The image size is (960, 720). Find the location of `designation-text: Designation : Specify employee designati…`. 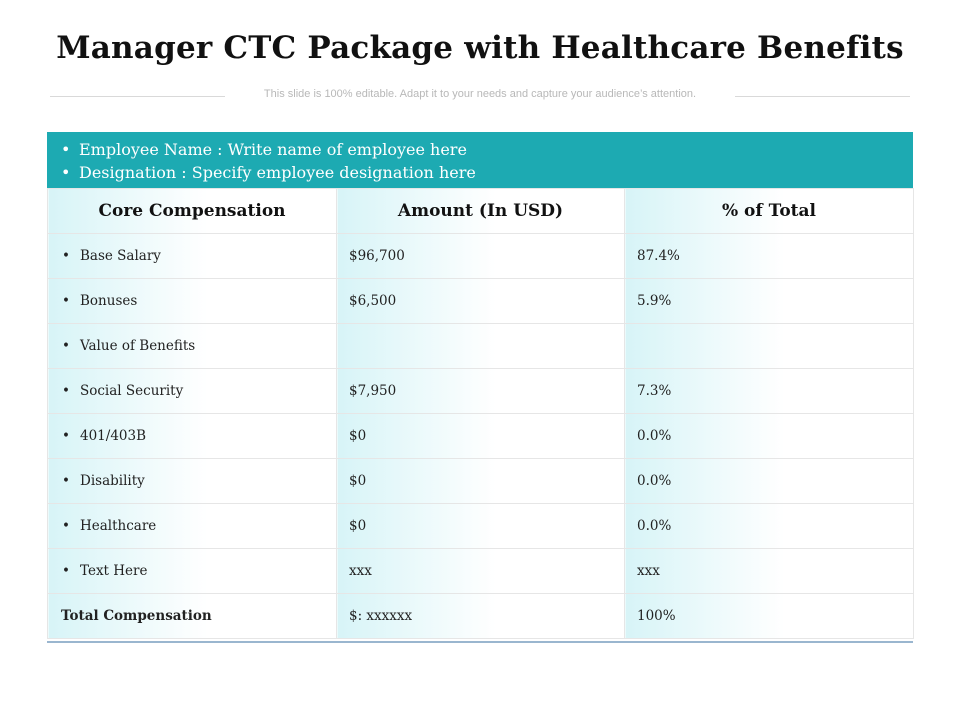

designation-text: Designation : Specify employee designati… is located at coordinates (277, 172).